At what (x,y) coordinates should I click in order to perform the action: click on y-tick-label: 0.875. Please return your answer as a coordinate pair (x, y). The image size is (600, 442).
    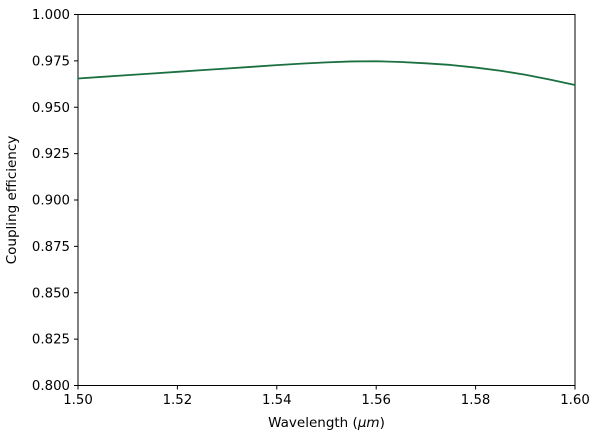
    Looking at the image, I should click on (51, 247).